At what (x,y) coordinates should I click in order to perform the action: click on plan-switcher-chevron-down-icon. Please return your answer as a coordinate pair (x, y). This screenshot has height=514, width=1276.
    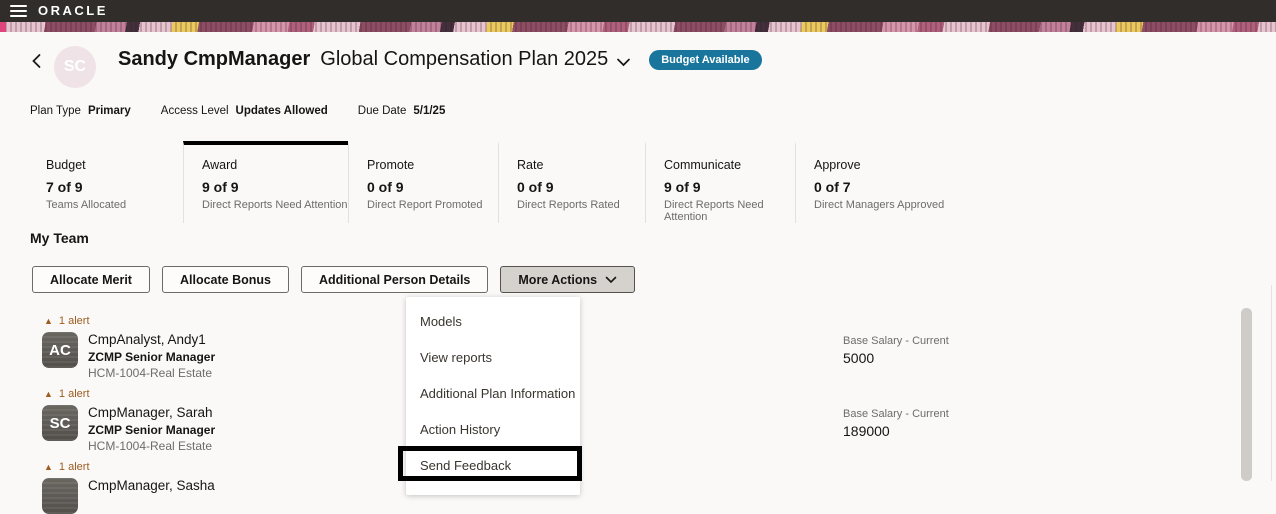
    Looking at the image, I should click on (623, 62).